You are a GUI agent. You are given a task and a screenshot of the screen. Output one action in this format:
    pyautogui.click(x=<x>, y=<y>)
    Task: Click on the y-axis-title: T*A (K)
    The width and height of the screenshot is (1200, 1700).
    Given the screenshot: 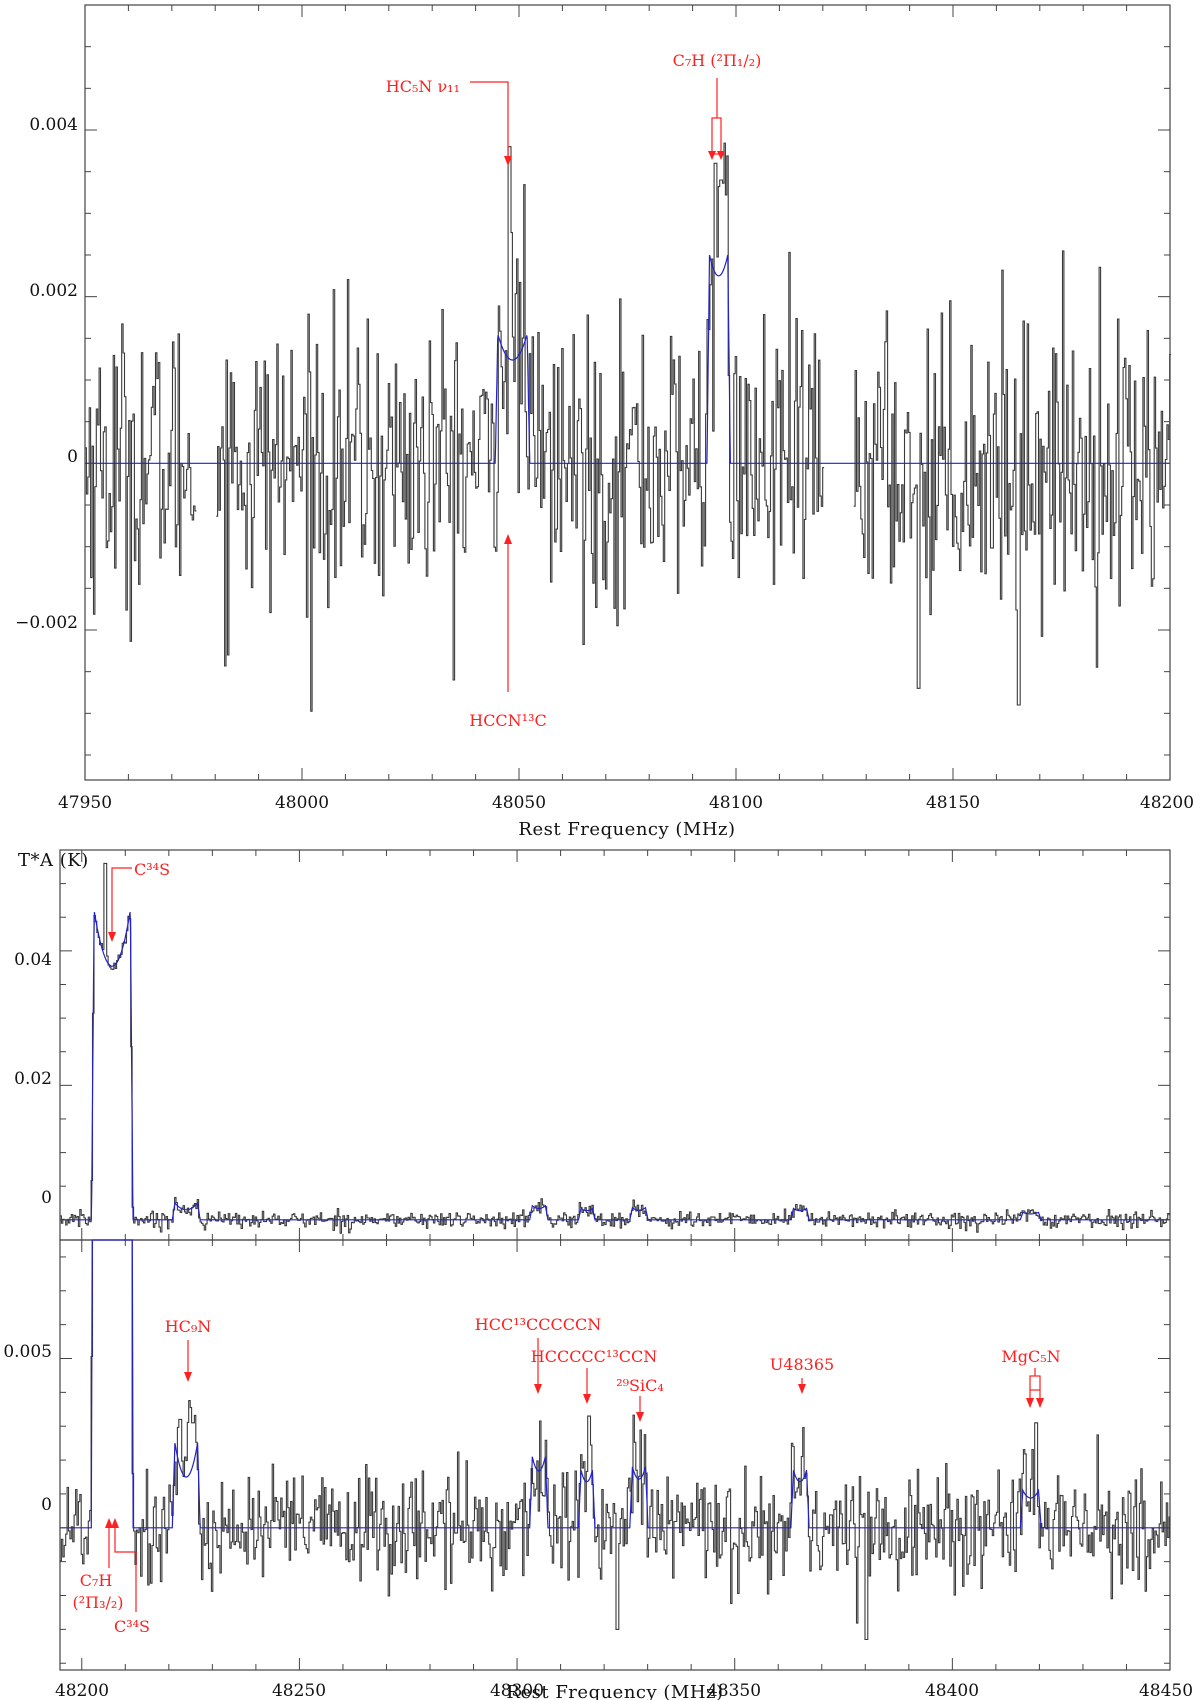 What is the action you would take?
    pyautogui.click(x=53, y=860)
    